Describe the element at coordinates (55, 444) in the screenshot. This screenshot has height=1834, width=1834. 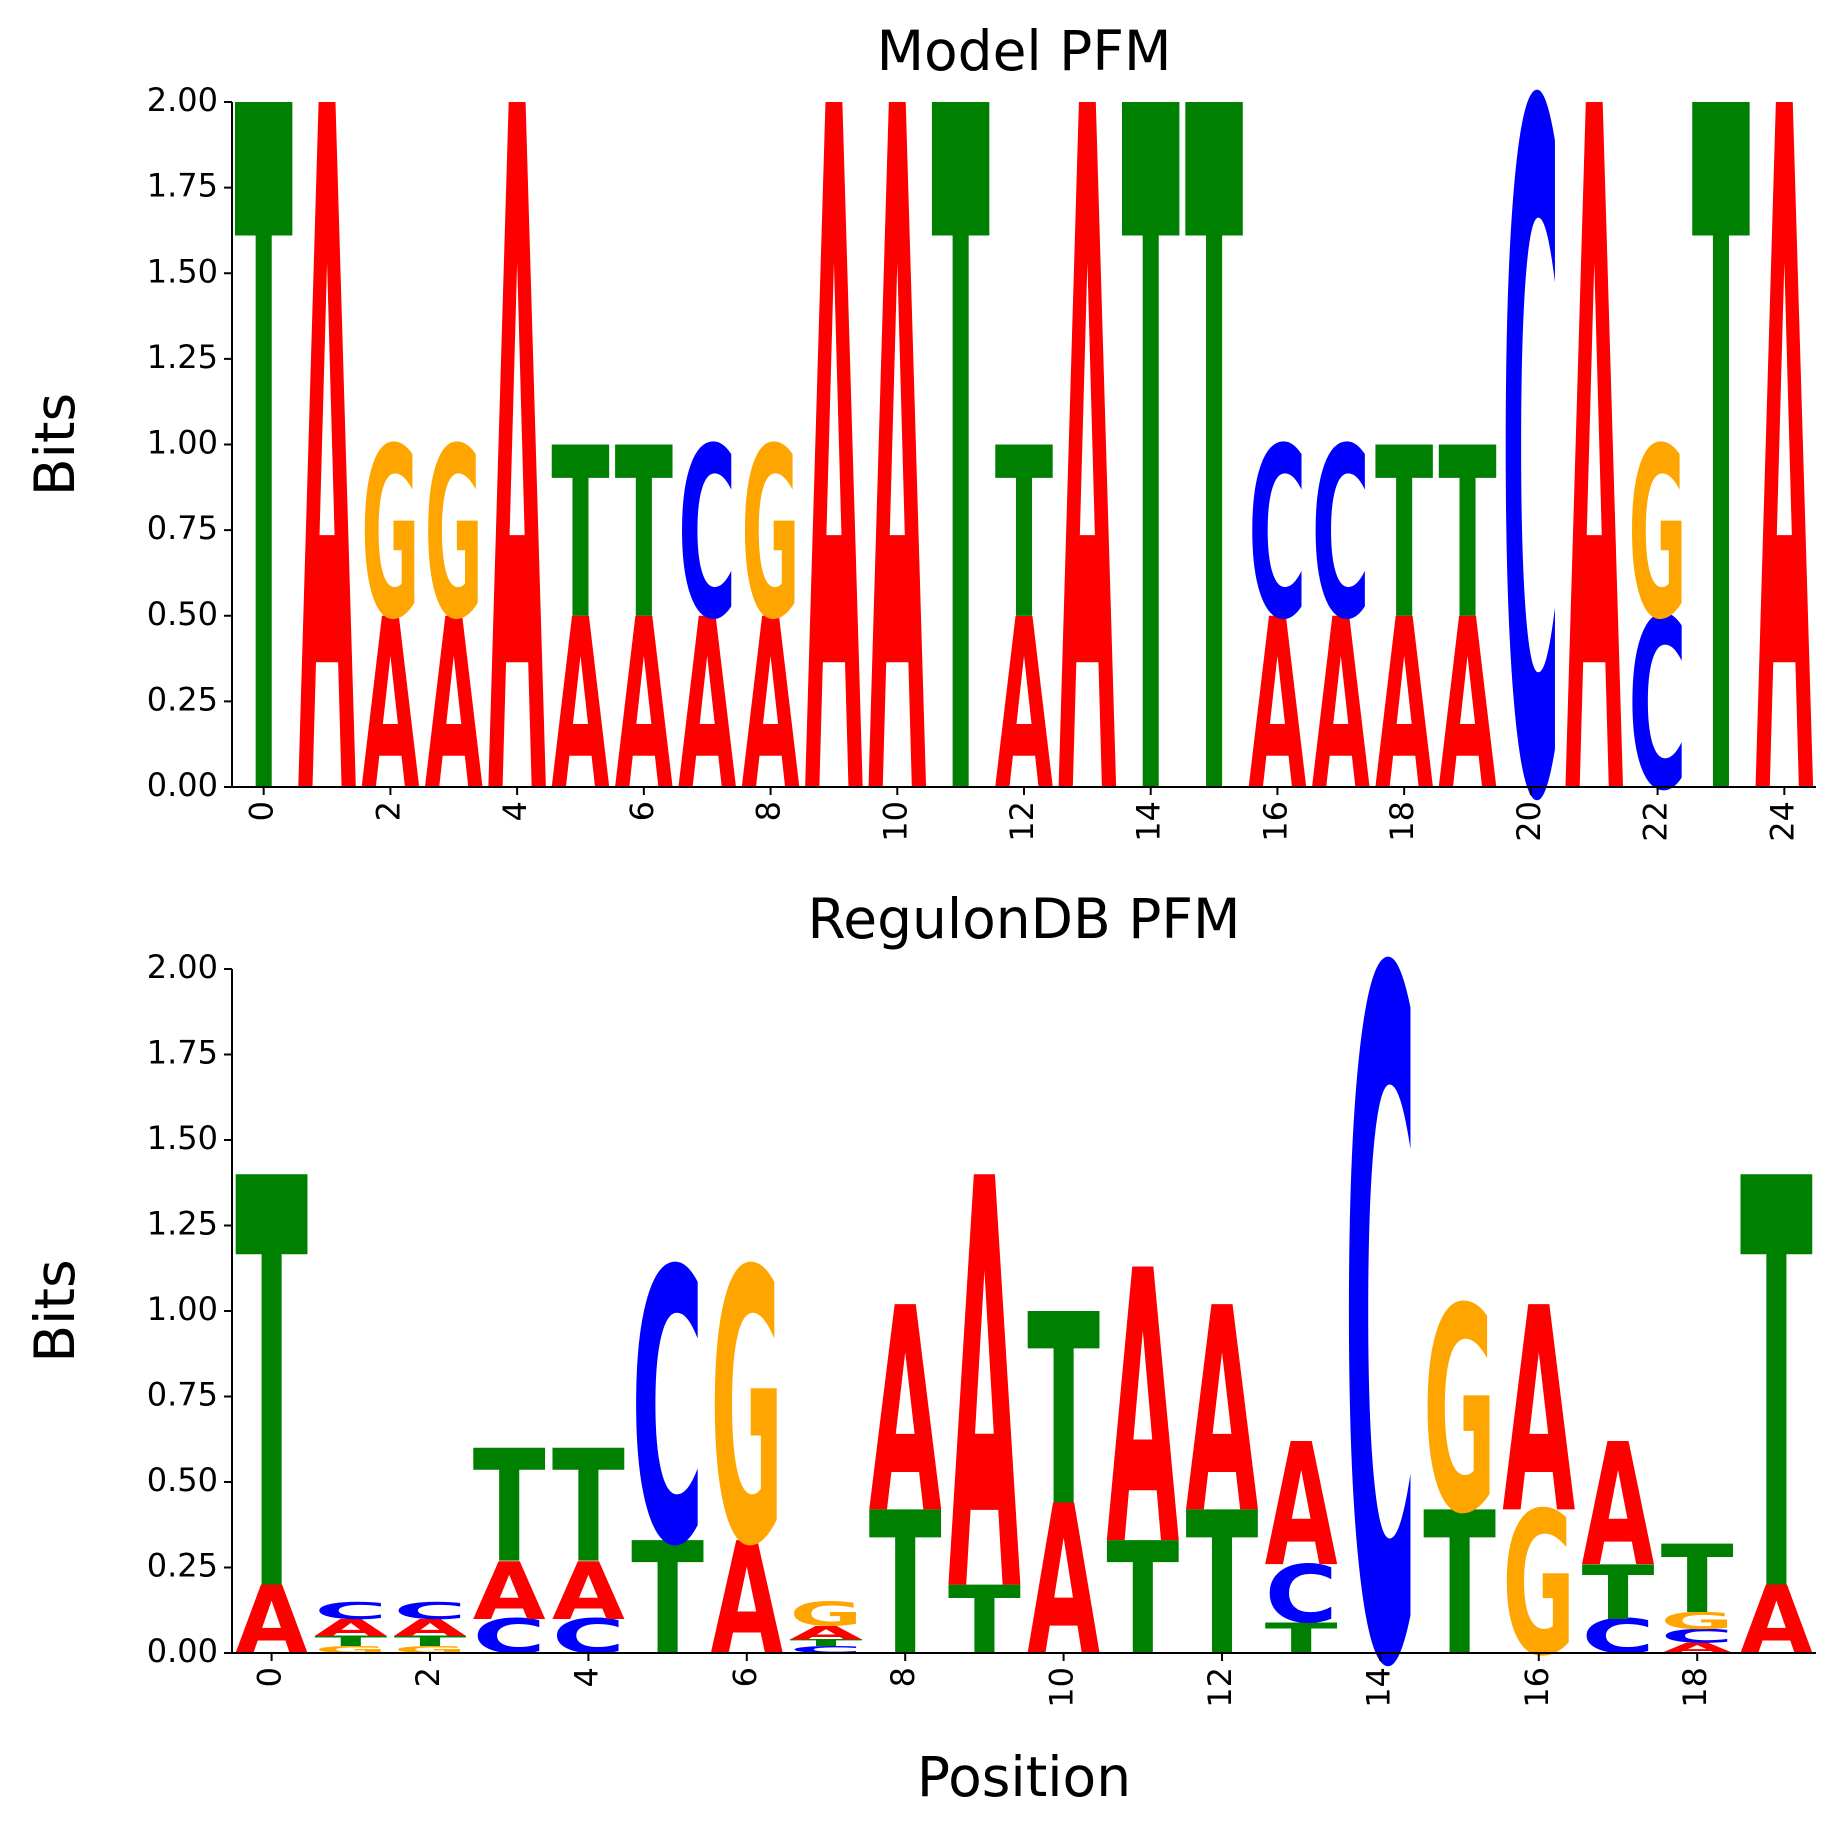
I see `y-axis-label: Bits` at that location.